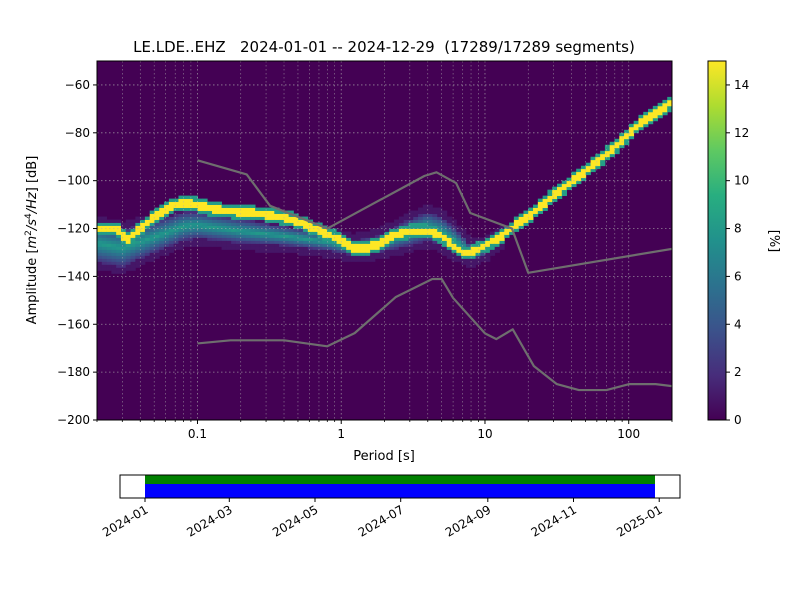 This screenshot has height=600, width=800. I want to click on colorbar, so click(717, 240).